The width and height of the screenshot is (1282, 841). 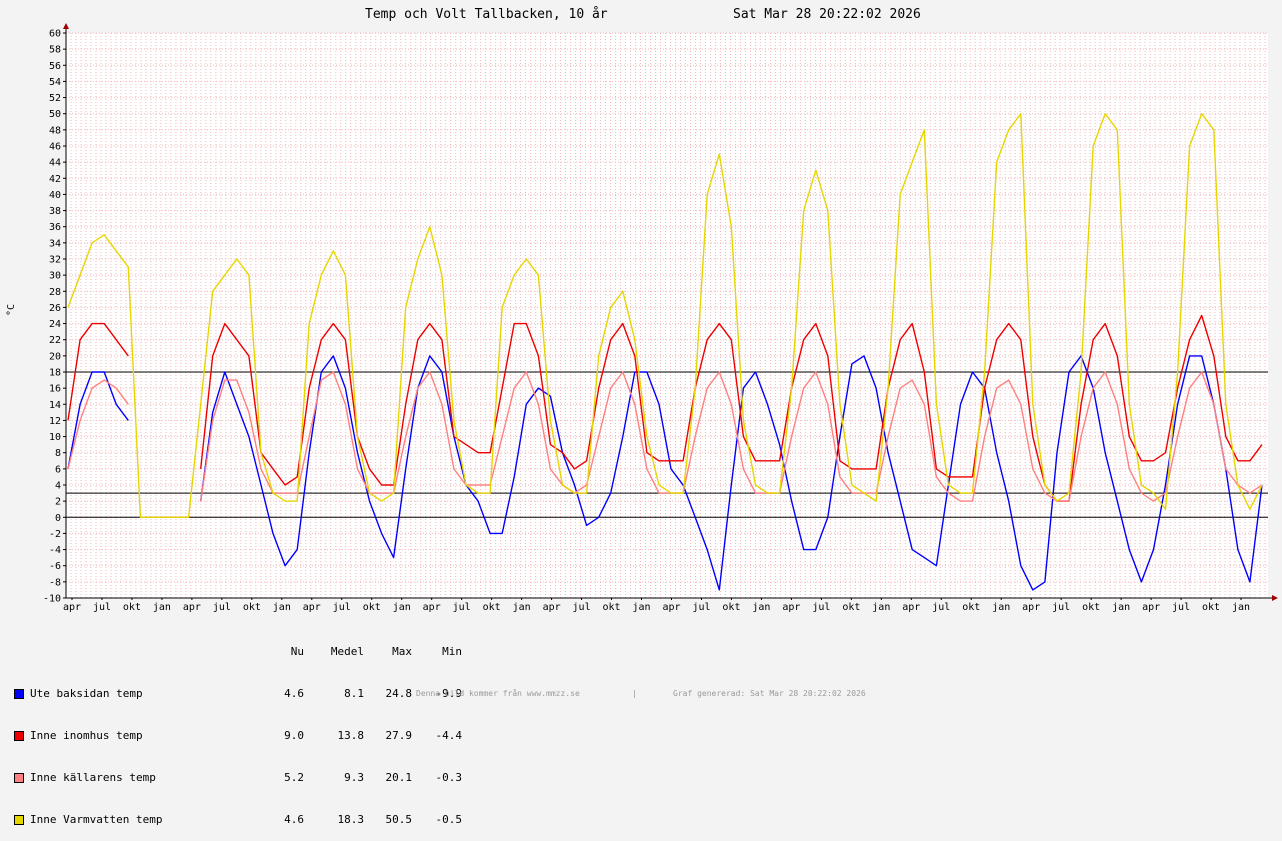 I want to click on legend-nu-ute: 4.6, so click(x=294, y=693).